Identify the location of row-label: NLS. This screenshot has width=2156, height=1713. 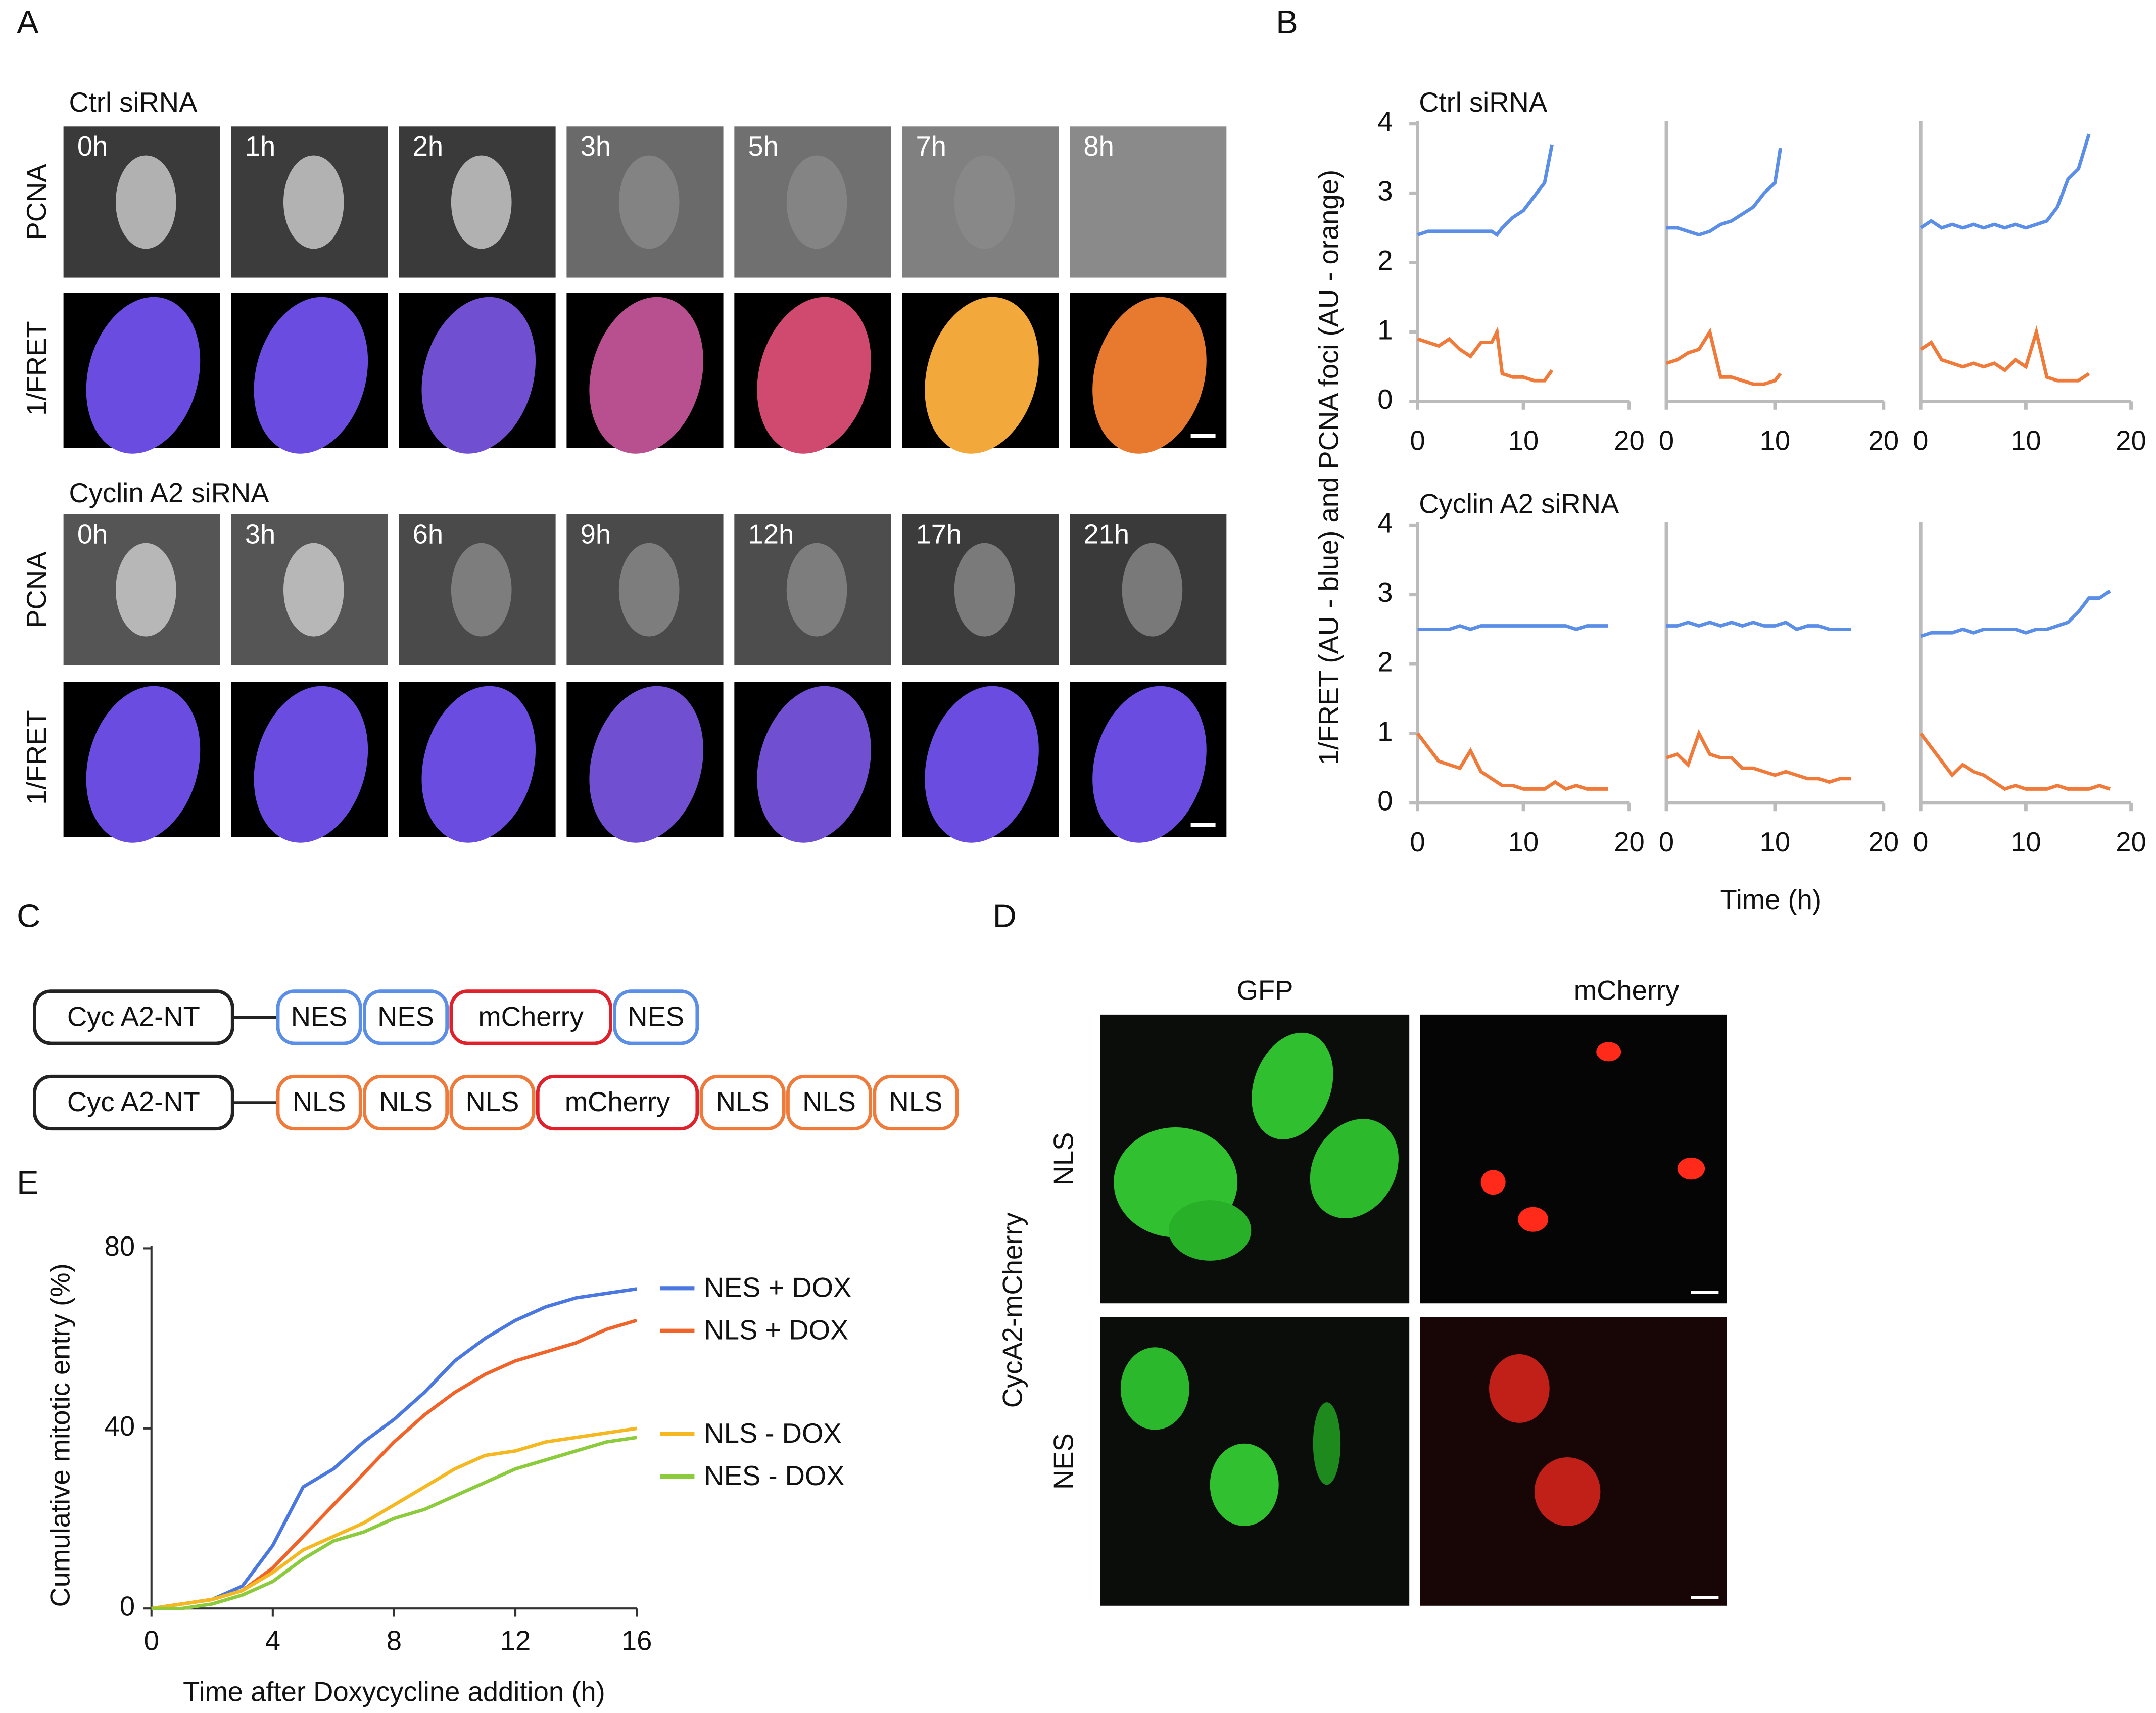
(1063, 1159).